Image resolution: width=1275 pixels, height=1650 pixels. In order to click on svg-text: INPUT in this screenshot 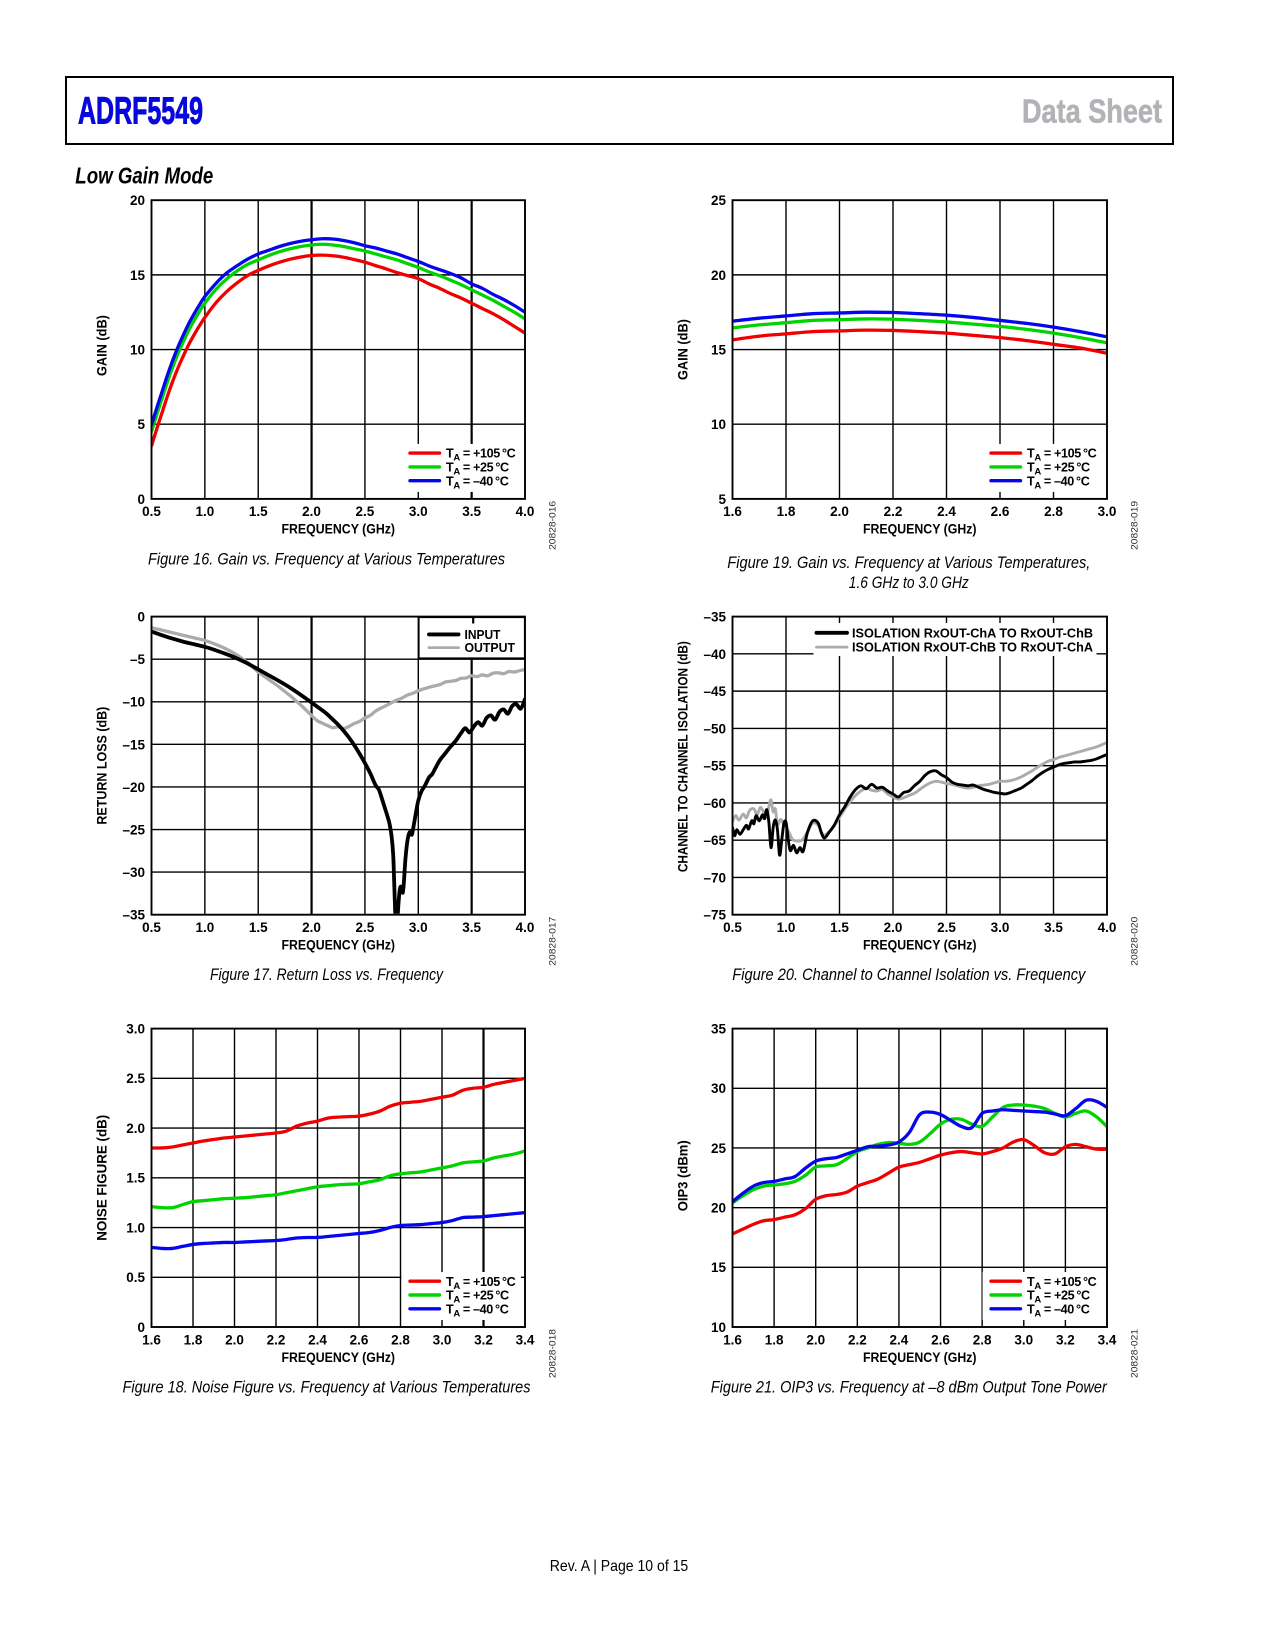, I will do `click(483, 634)`.